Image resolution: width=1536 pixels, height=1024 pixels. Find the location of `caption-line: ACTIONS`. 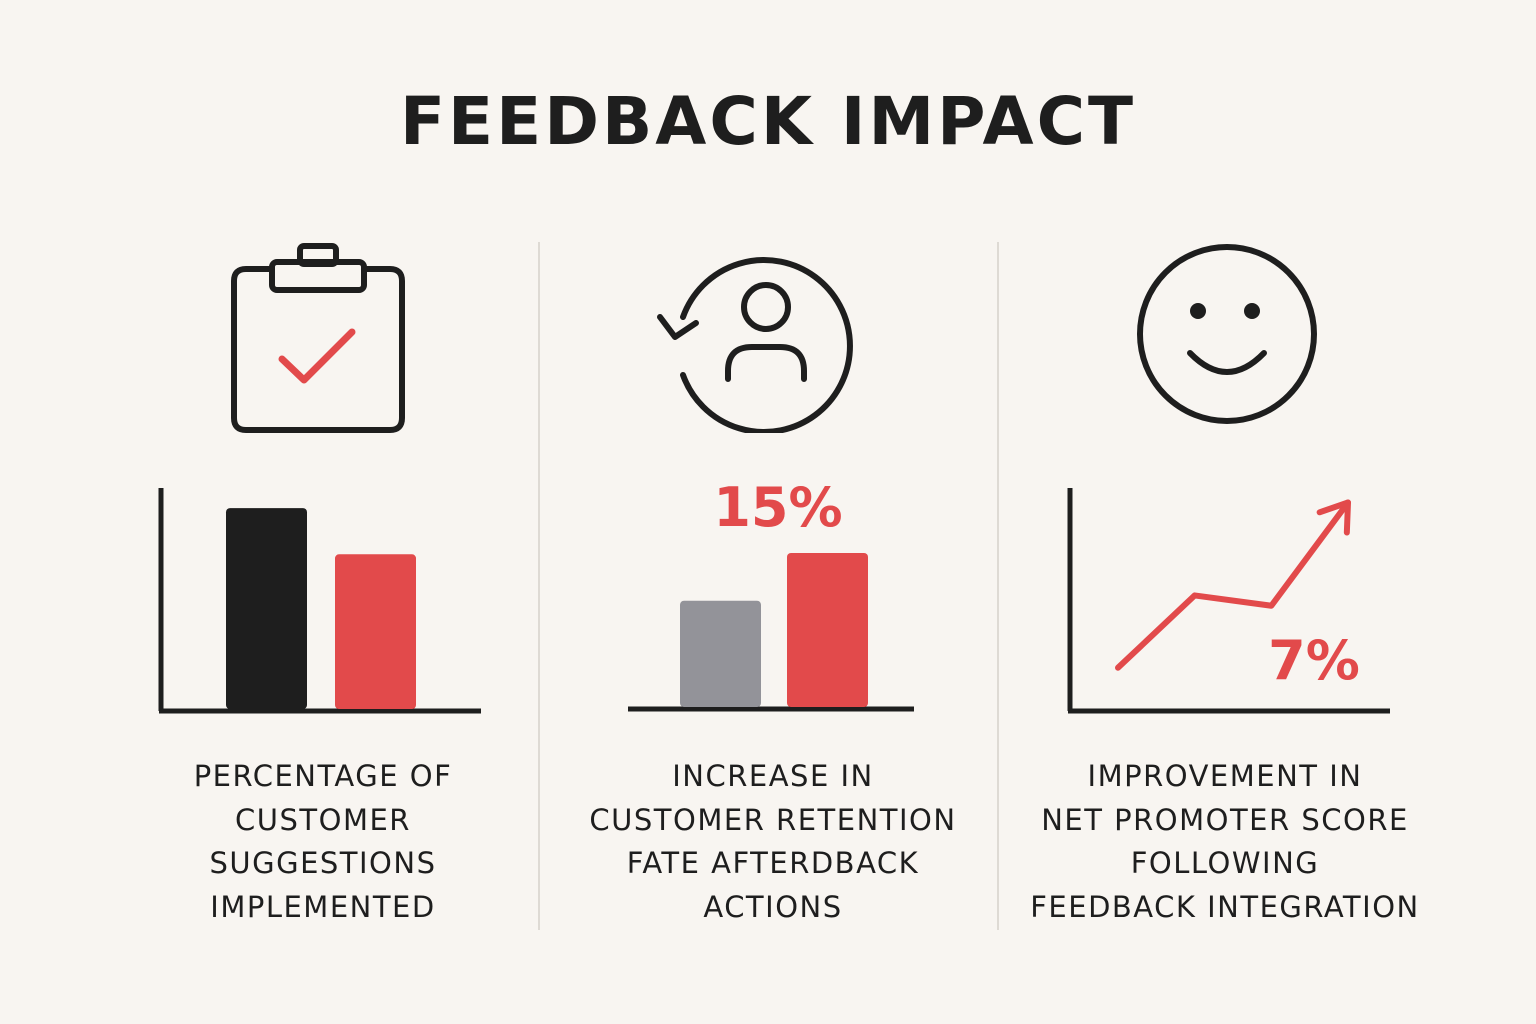

caption-line: ACTIONS is located at coordinates (773, 906).